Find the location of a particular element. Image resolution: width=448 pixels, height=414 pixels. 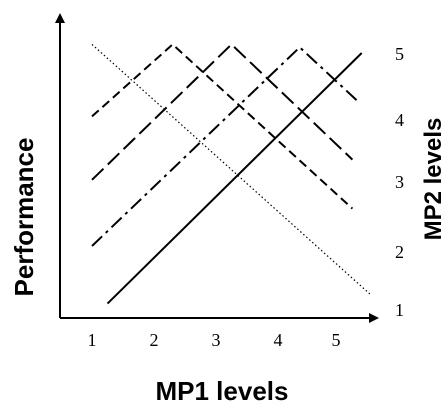

mp2-level-label: 1 is located at coordinates (399, 310).